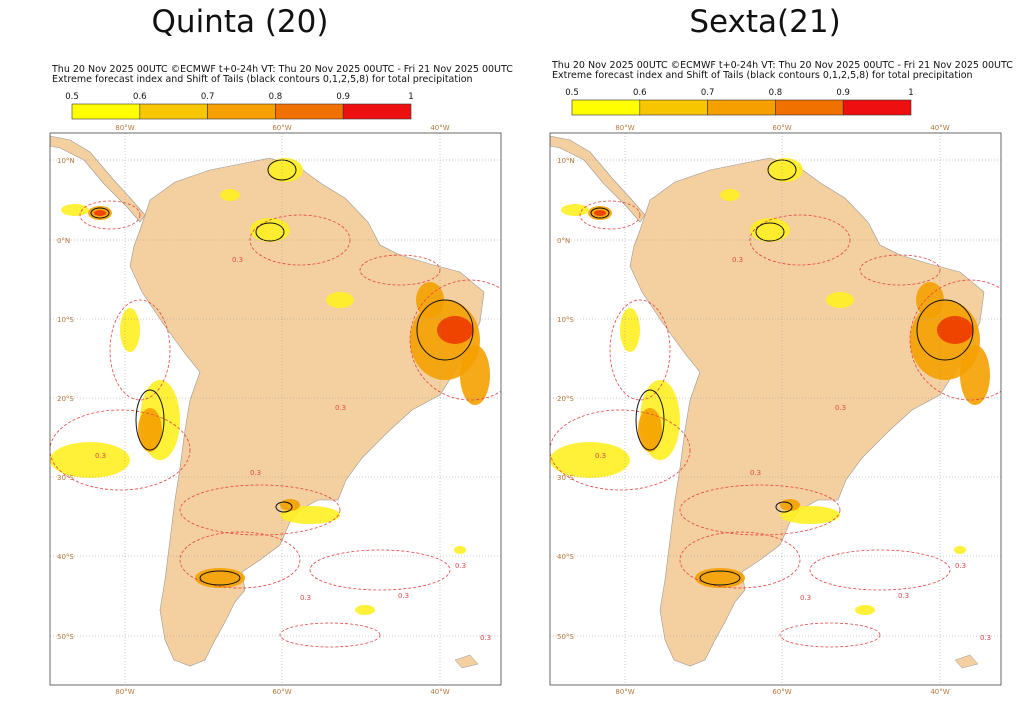 Image resolution: width=1024 pixels, height=720 pixels. I want to click on lat-label: 10°S, so click(565, 320).